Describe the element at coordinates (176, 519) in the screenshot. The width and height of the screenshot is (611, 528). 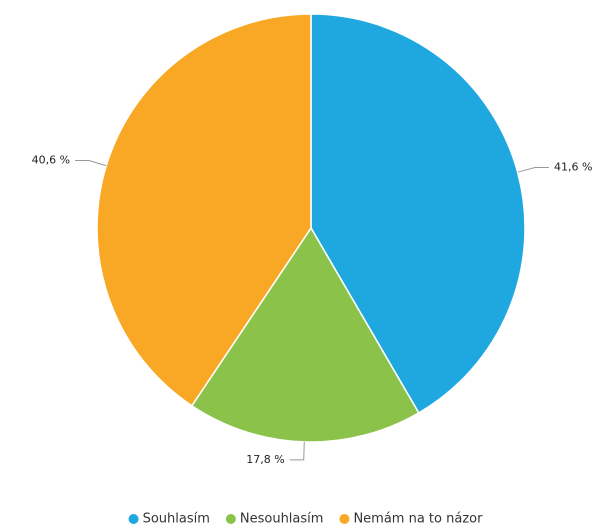
I see `legend-label: Souhlasím` at that location.